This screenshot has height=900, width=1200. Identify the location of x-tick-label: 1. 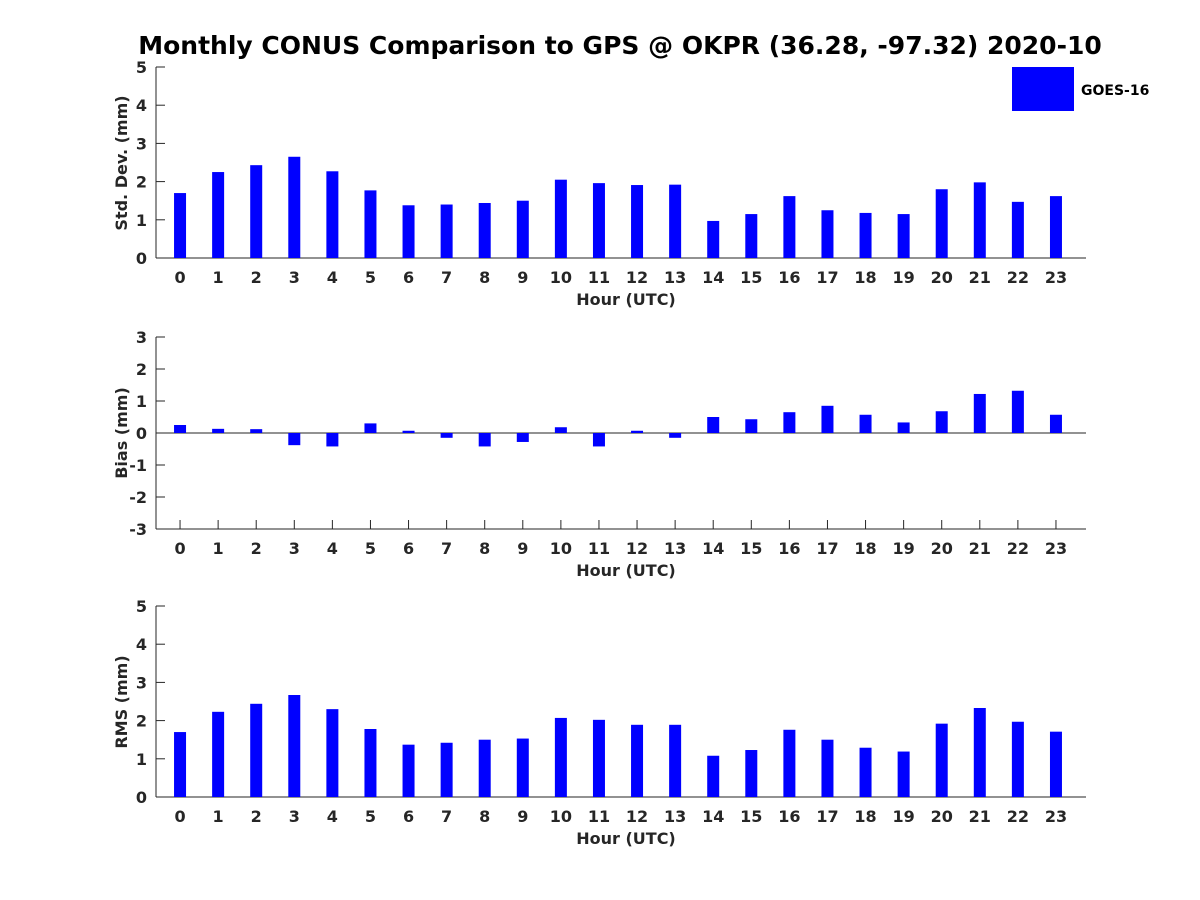
(218, 277).